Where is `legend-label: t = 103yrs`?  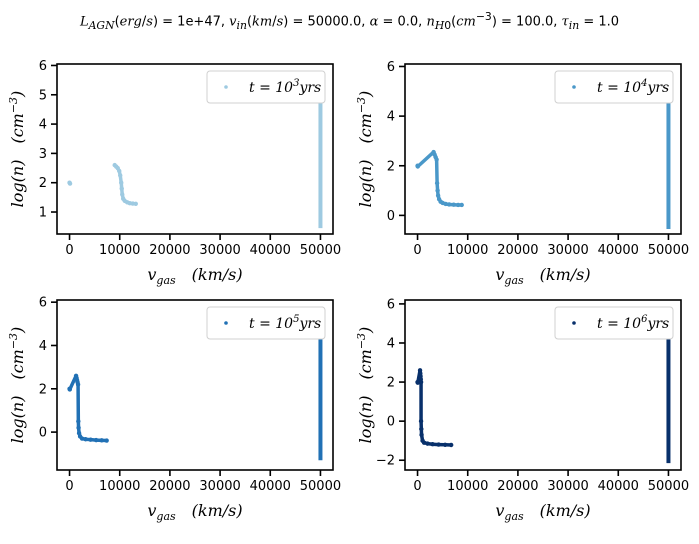
legend-label: t = 103yrs is located at coordinates (285, 87).